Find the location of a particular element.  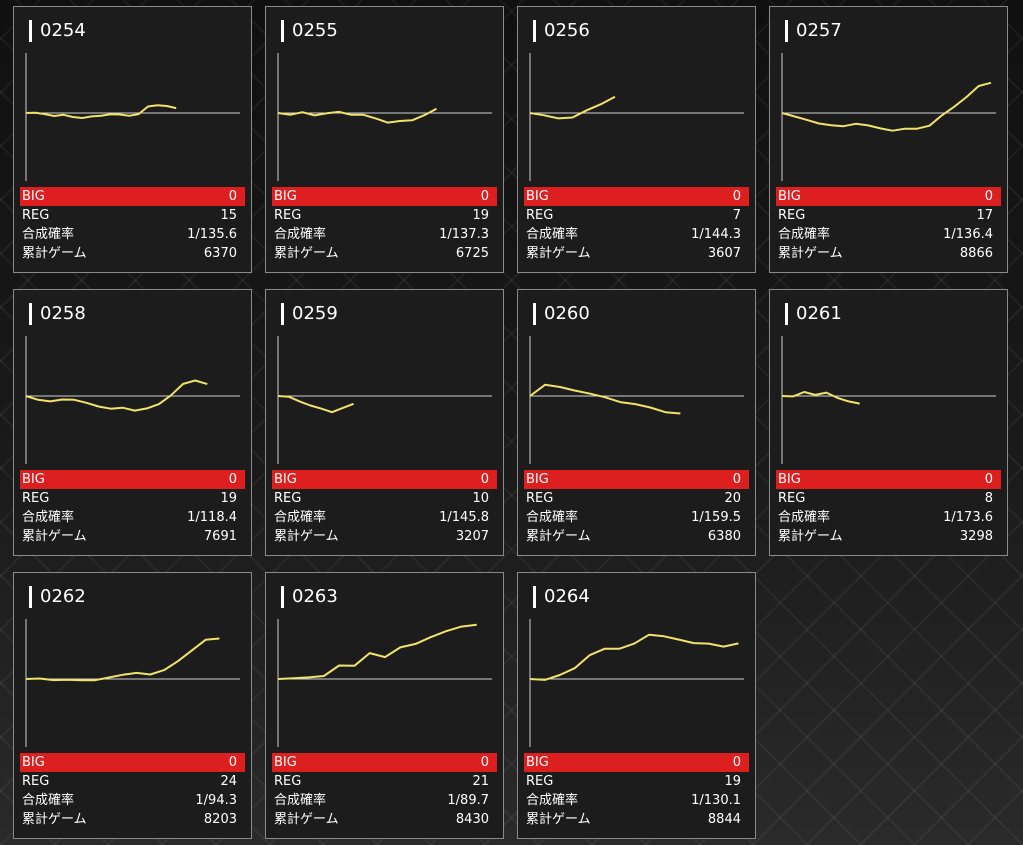

games-row: 累計ゲーム 7691 is located at coordinates (132, 536).